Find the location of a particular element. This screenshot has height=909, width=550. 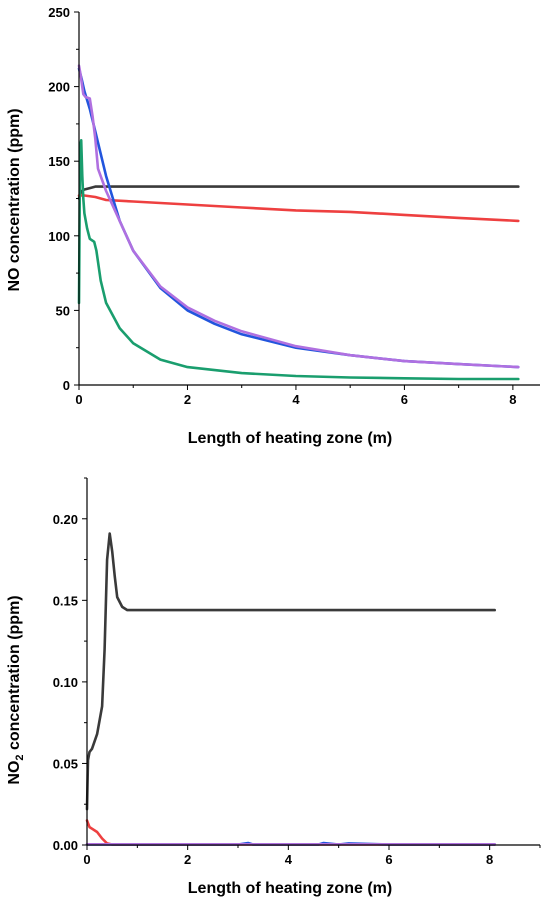

y-axis-title-2: NO2 concentration (ppm) is located at coordinates (16, 689).